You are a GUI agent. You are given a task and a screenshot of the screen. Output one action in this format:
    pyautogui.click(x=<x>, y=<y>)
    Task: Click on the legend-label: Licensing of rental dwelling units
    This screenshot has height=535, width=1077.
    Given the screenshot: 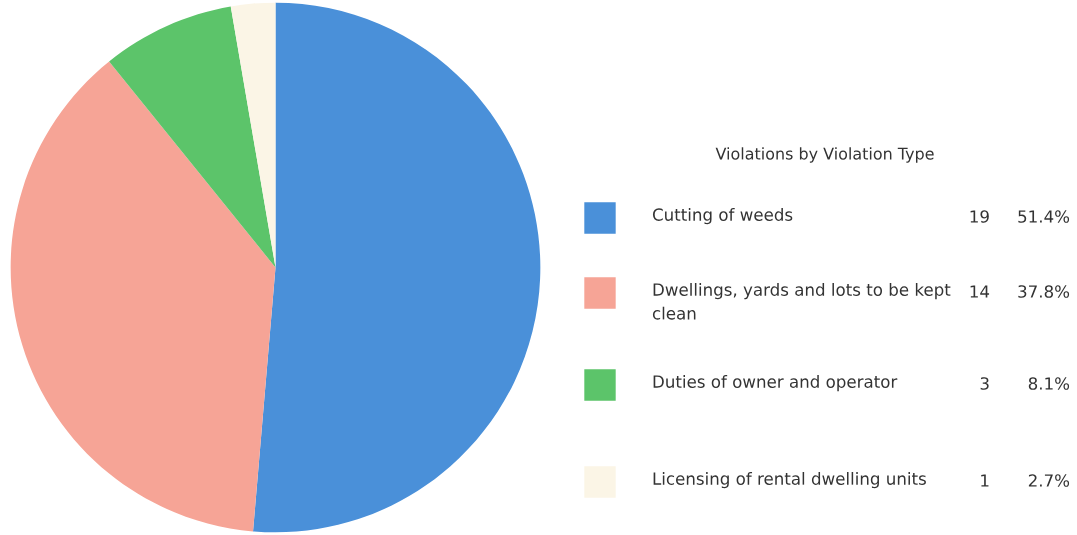 What is the action you would take?
    pyautogui.click(x=789, y=480)
    